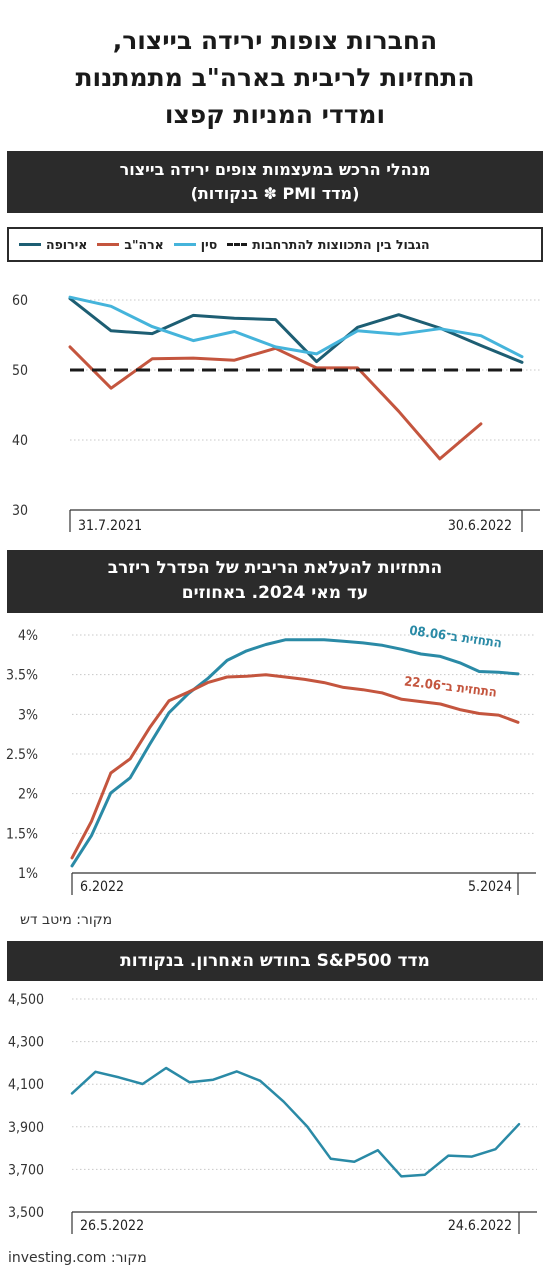  I want to click on legend-label-europe: אירופה, so click(67, 244).